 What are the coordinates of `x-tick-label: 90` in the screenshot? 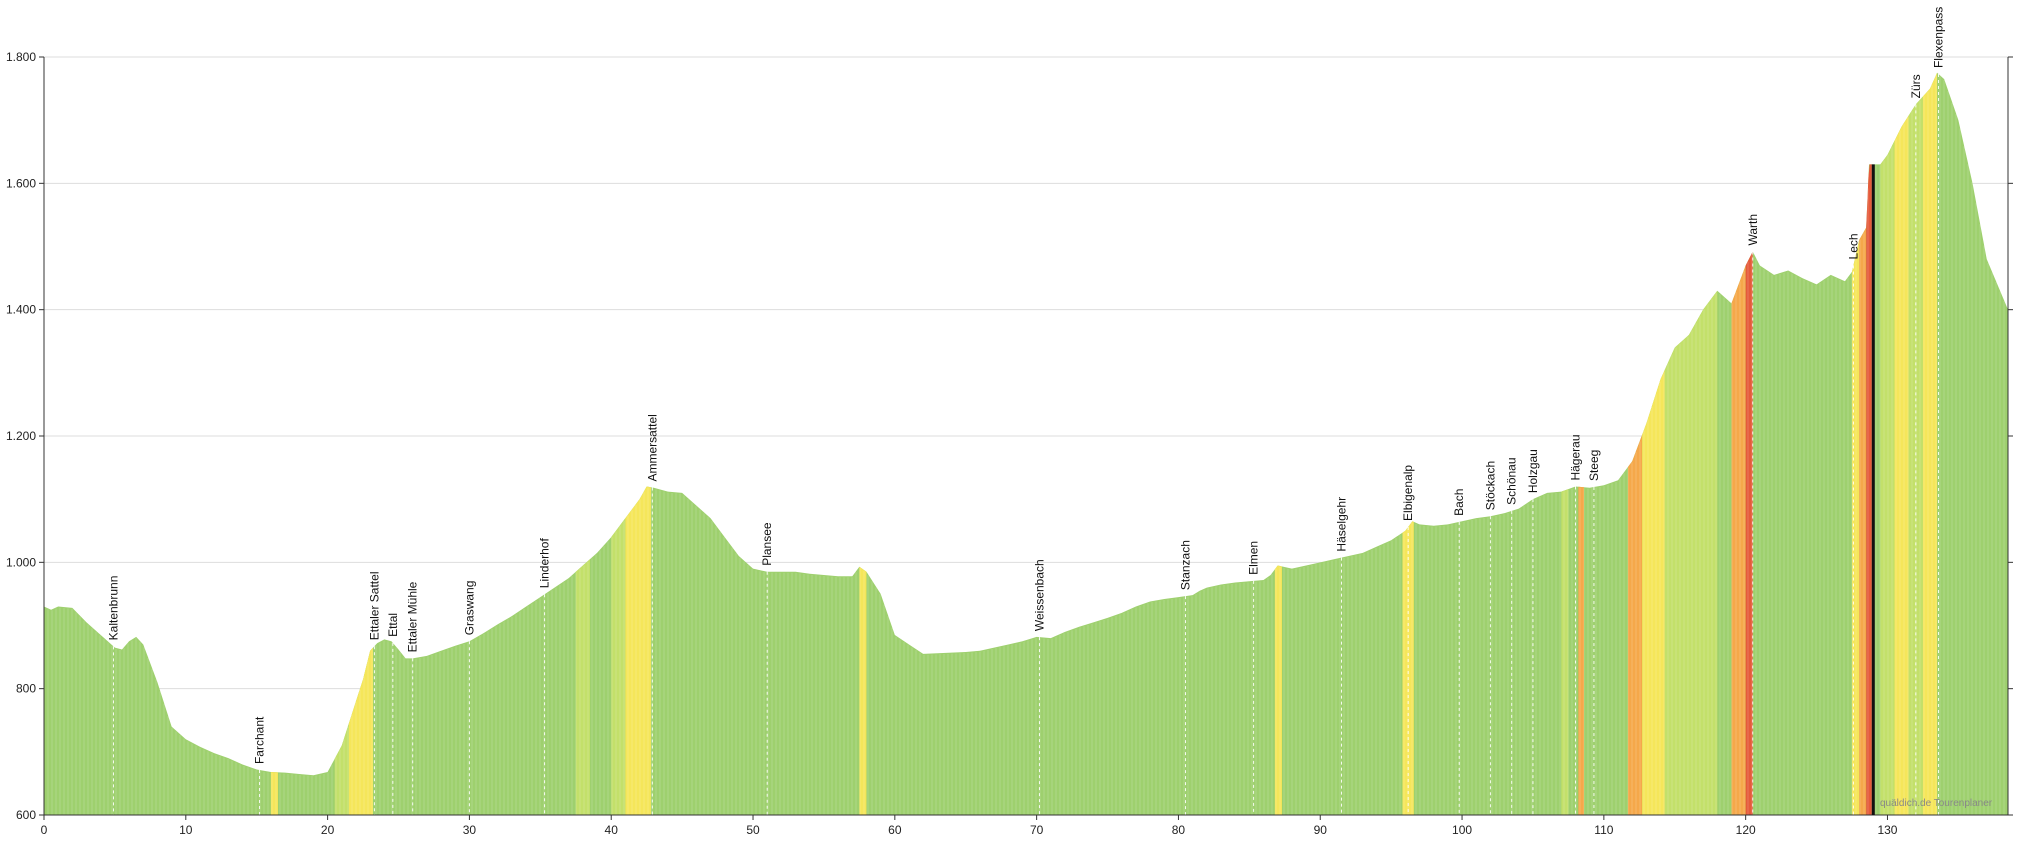 It's located at (1321, 830).